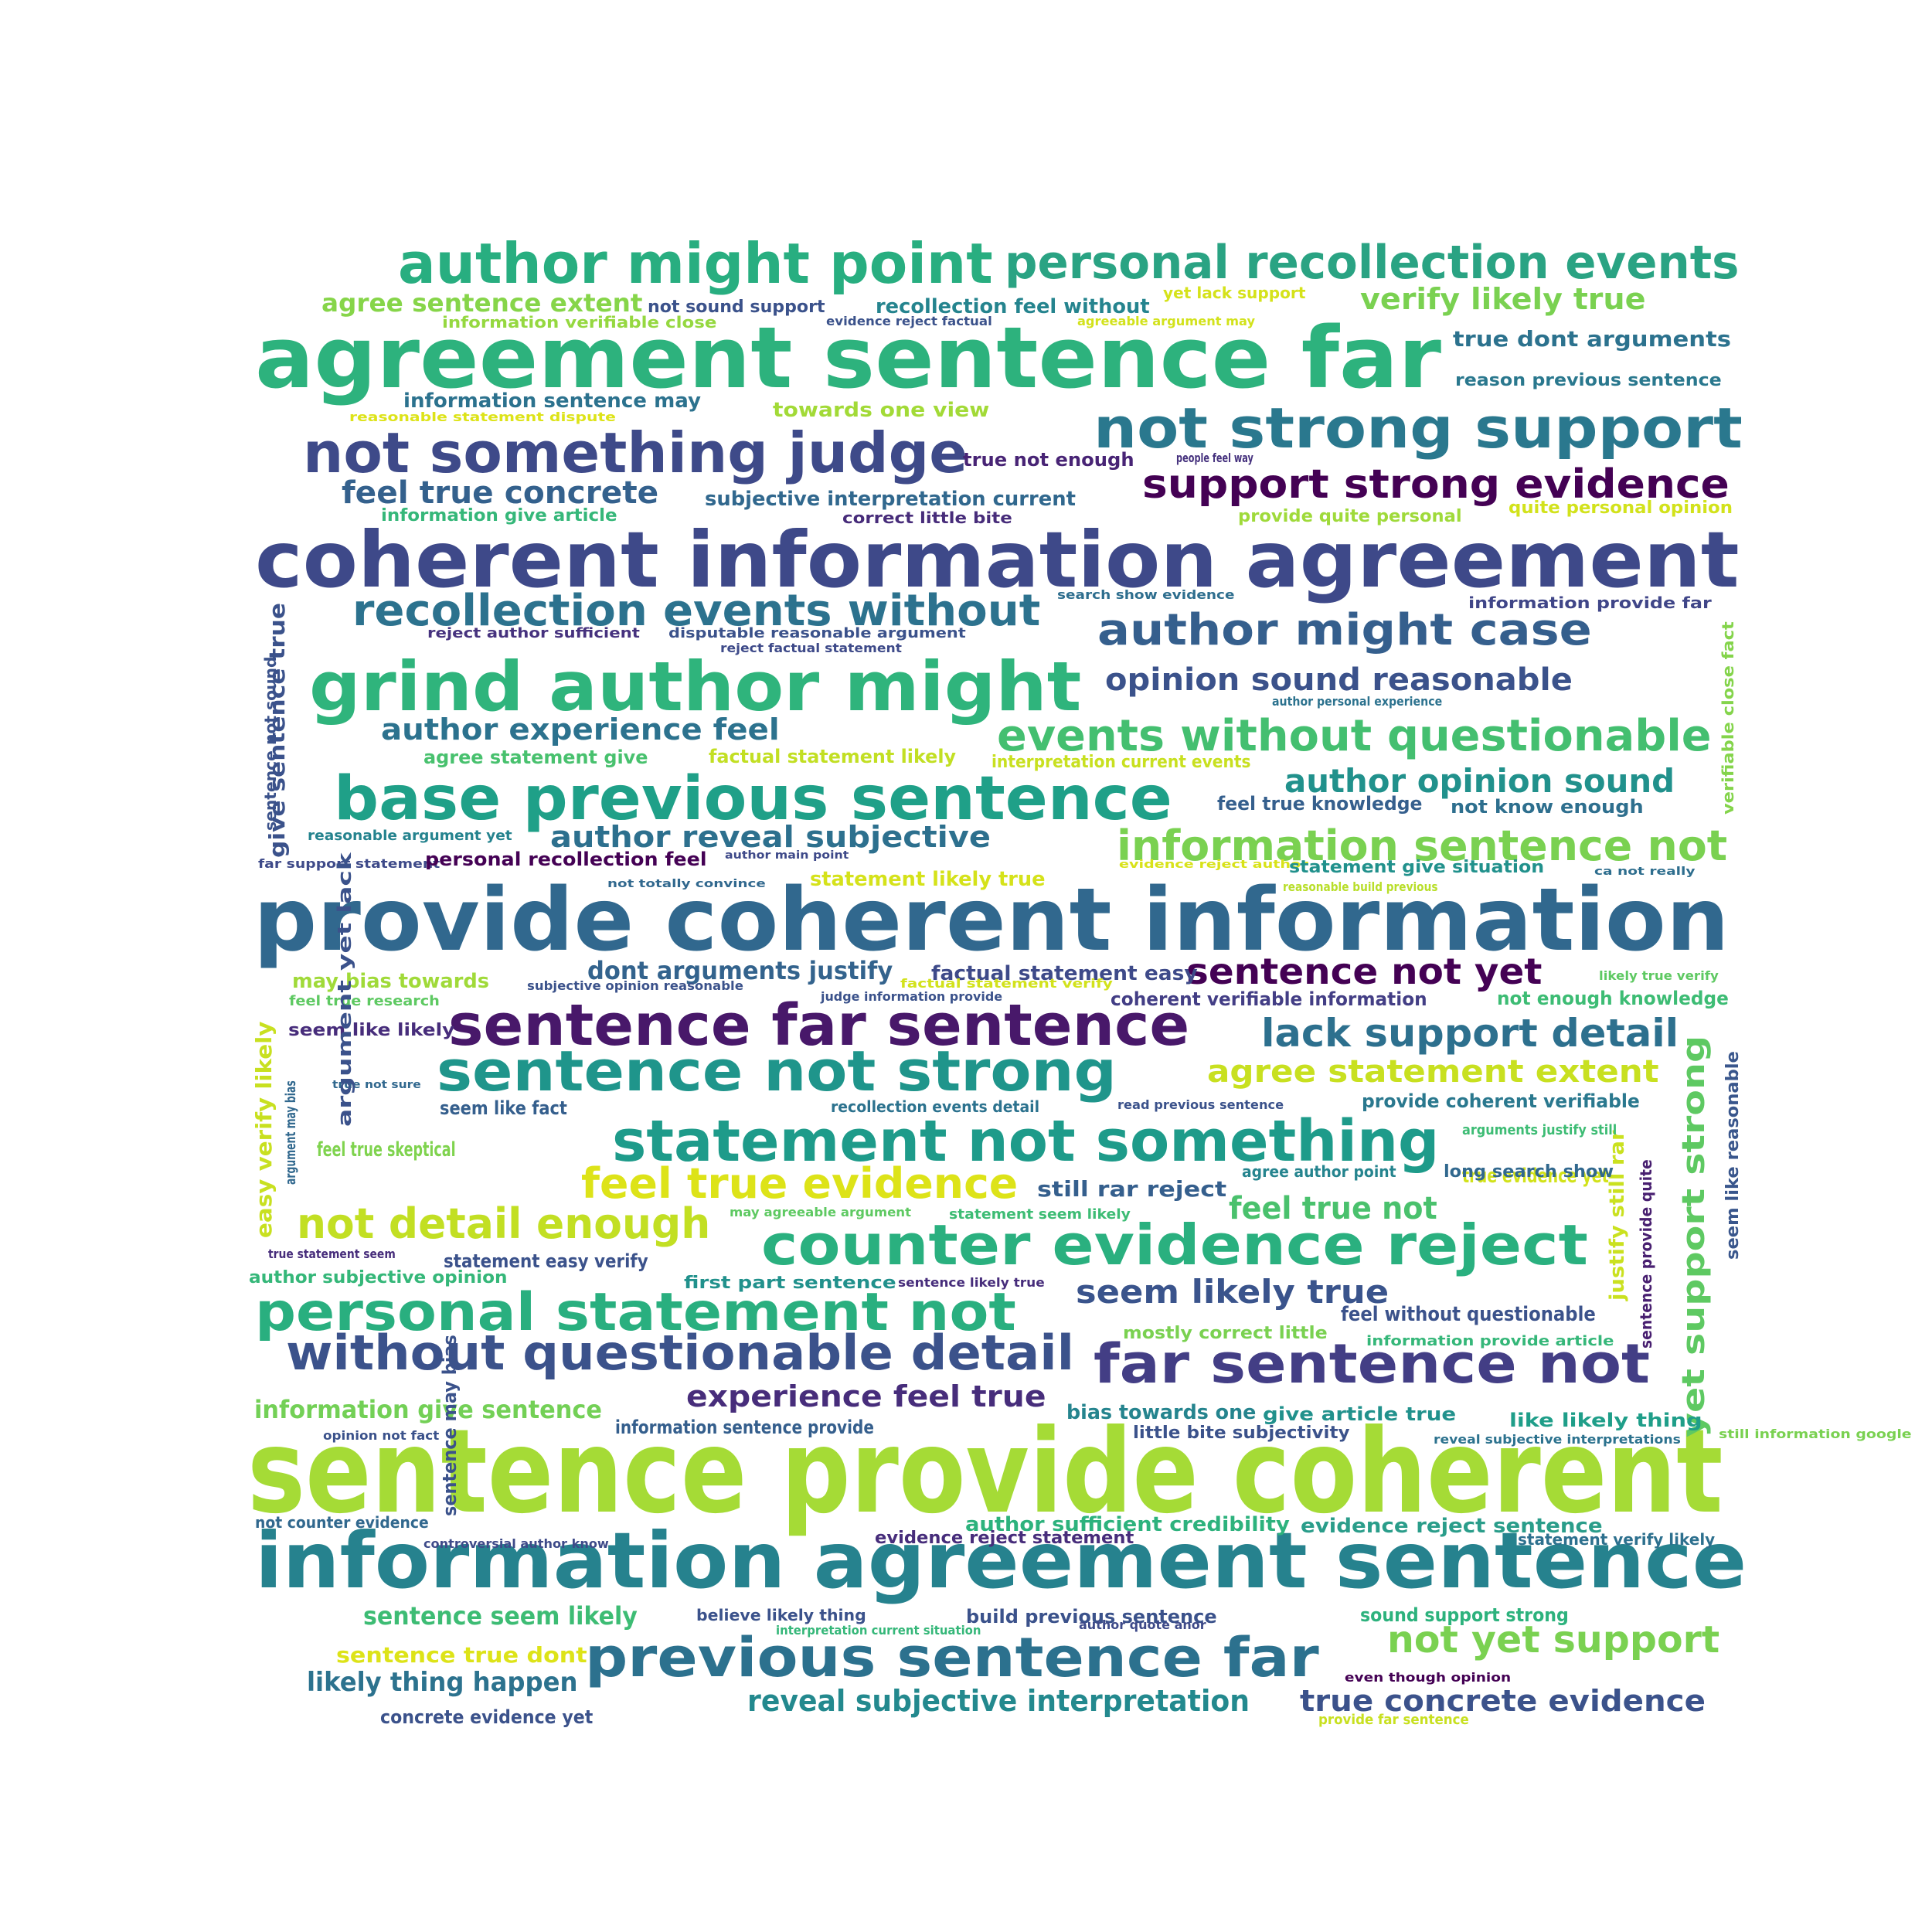 The width and height of the screenshot is (1932, 1932). Describe the element at coordinates (817, 633) in the screenshot. I see `cloud-word: disputable reasonable argument` at that location.